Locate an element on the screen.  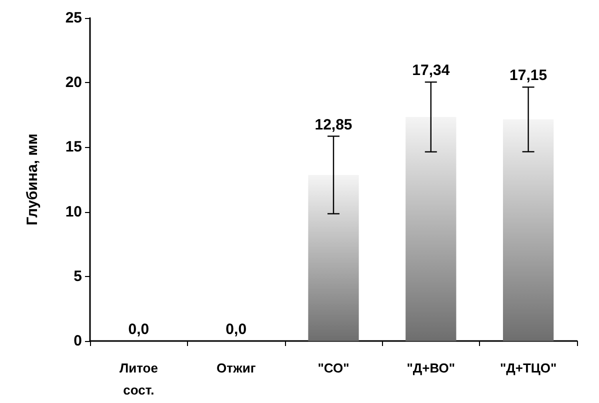
data-label: 17,15 is located at coordinates (529, 75).